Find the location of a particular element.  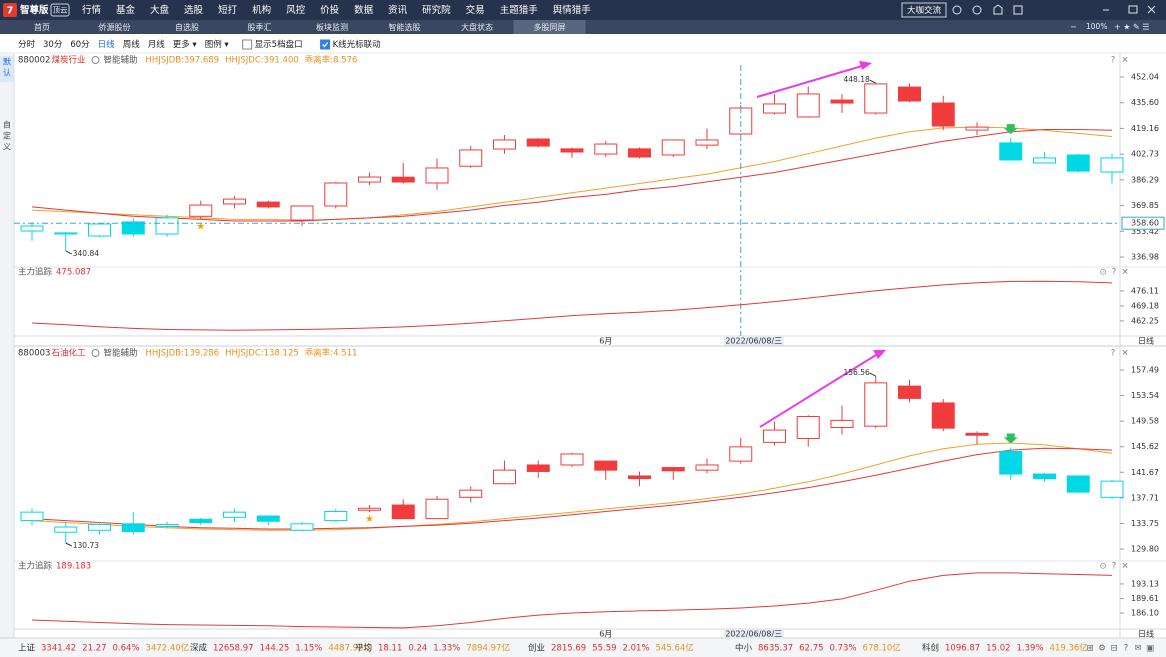

zoom-minus: − is located at coordinates (1073, 27).